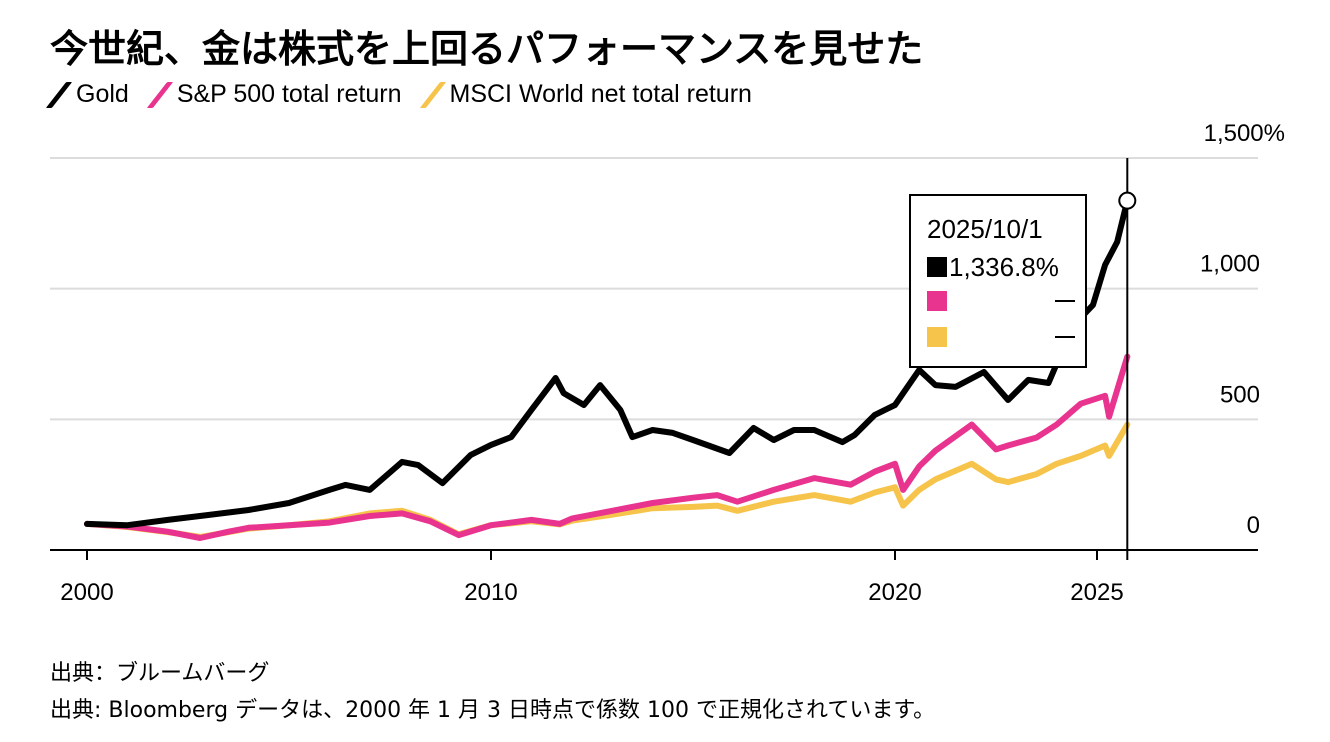 The image size is (1330, 742). I want to click on hover-tooltip: 2025/10/1 1,336.8%, so click(998, 281).